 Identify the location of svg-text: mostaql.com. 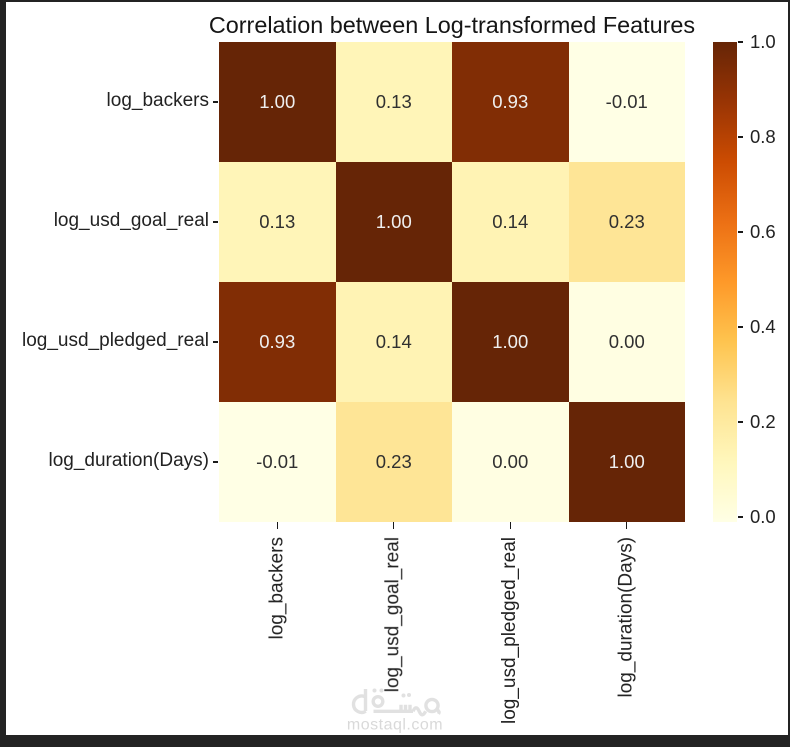
(395, 725).